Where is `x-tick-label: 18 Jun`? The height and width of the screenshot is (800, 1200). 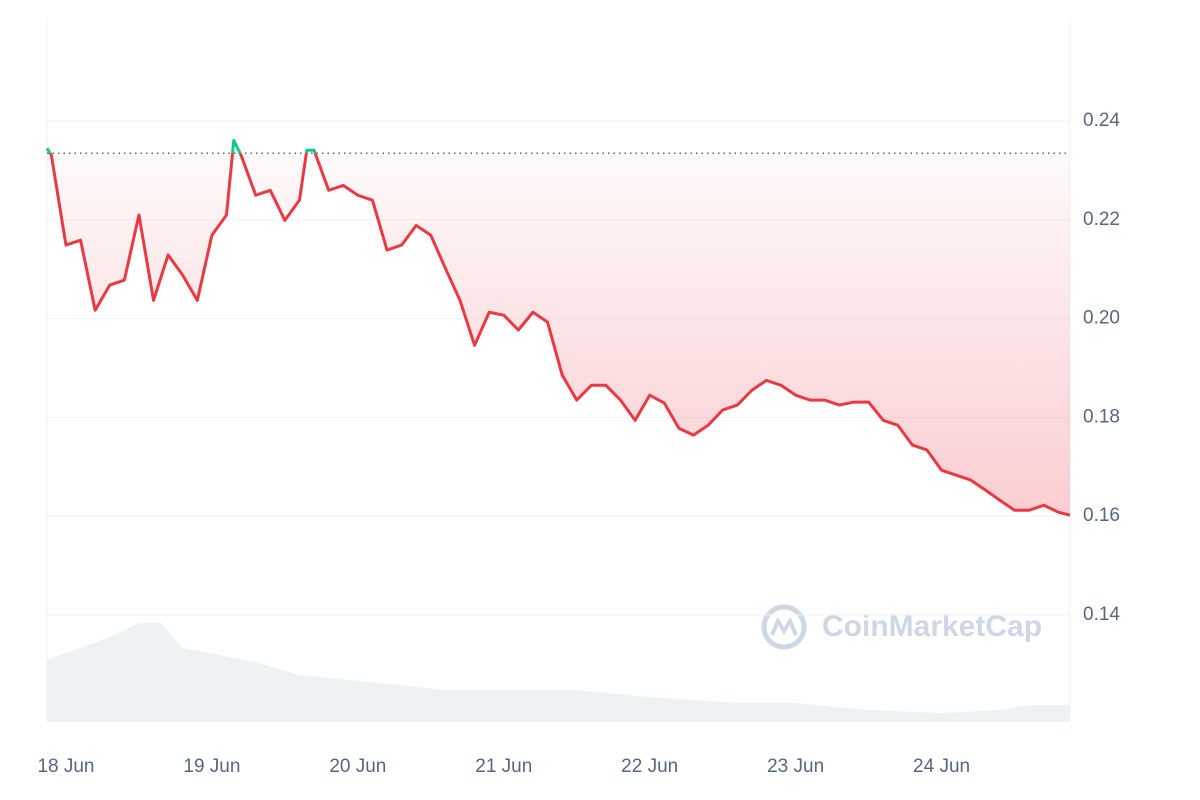 x-tick-label: 18 Jun is located at coordinates (65, 766).